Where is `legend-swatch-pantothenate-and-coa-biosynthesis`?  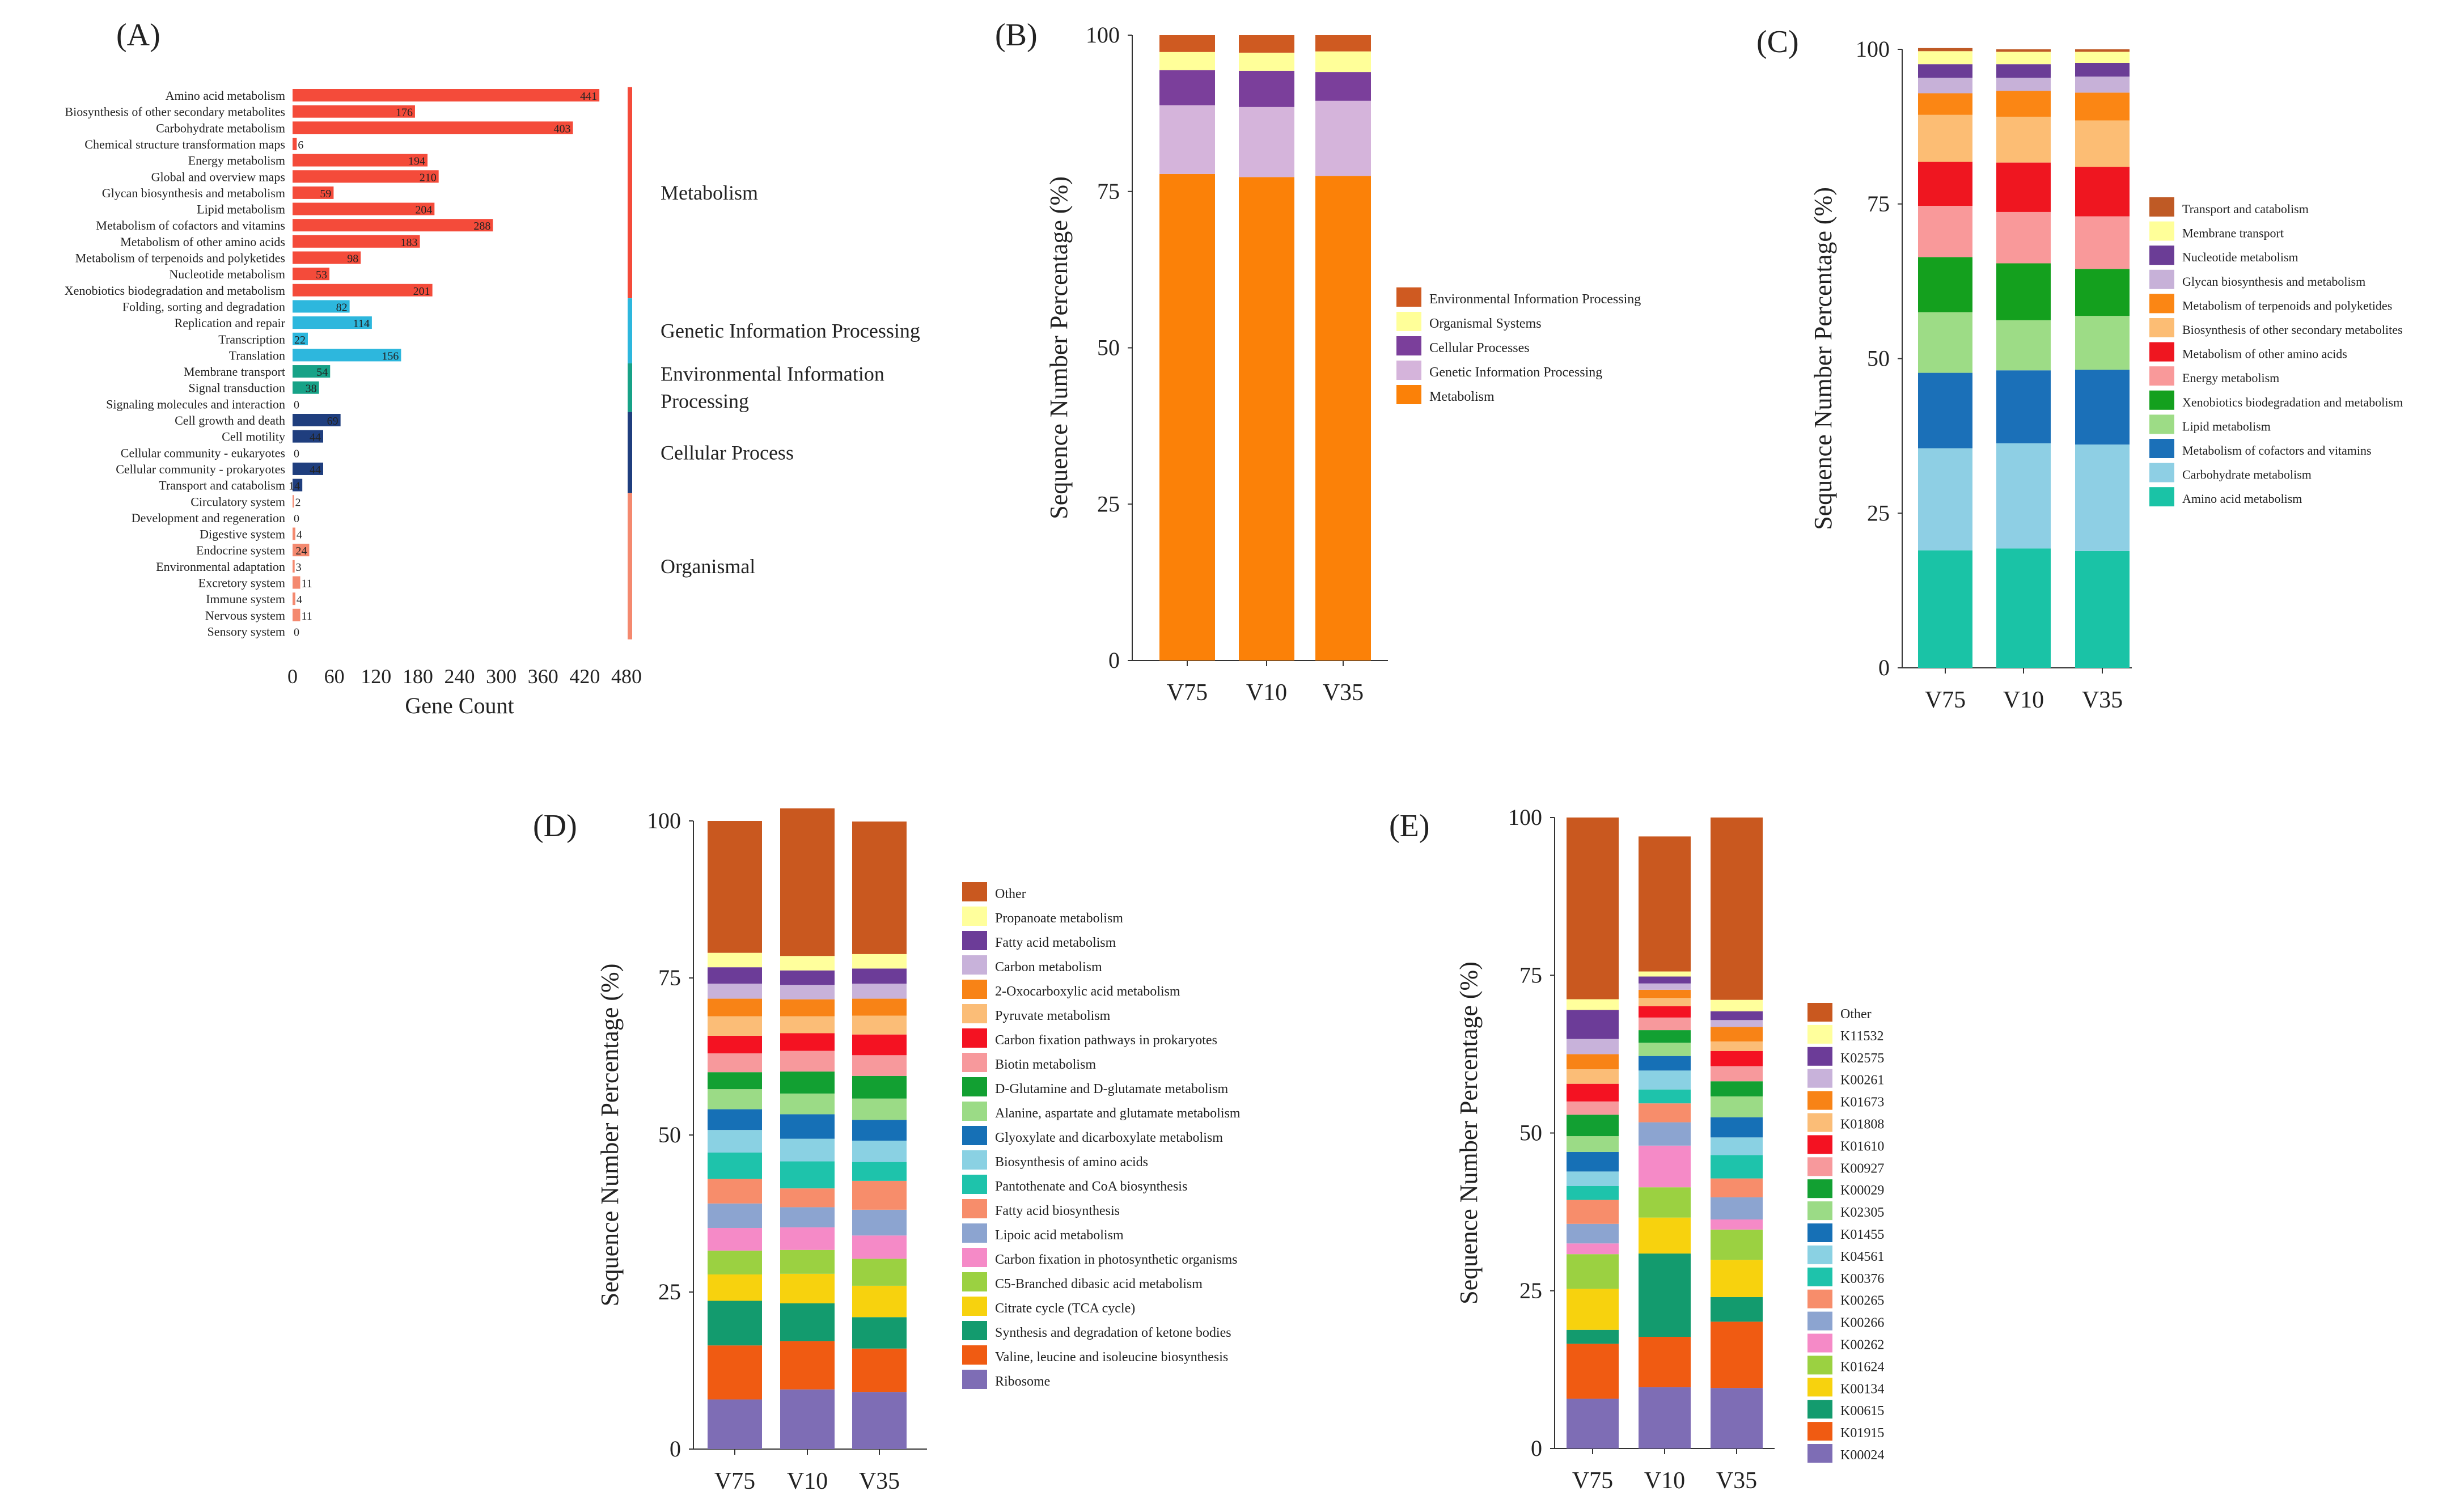 legend-swatch-pantothenate-and-coa-biosynthesis is located at coordinates (974, 1184).